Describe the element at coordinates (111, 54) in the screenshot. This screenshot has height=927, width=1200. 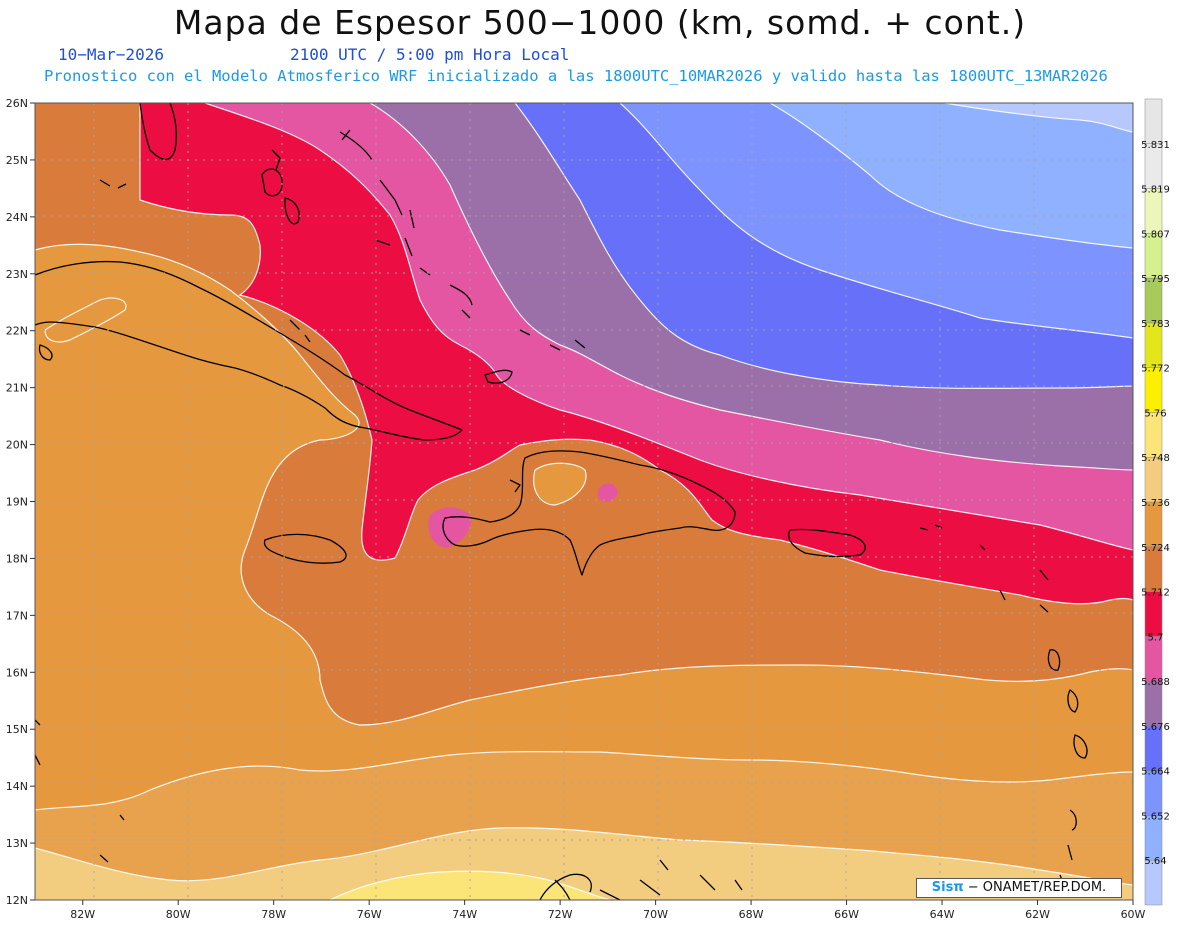
I see `forecast-date: 10−Mar−2026` at that location.